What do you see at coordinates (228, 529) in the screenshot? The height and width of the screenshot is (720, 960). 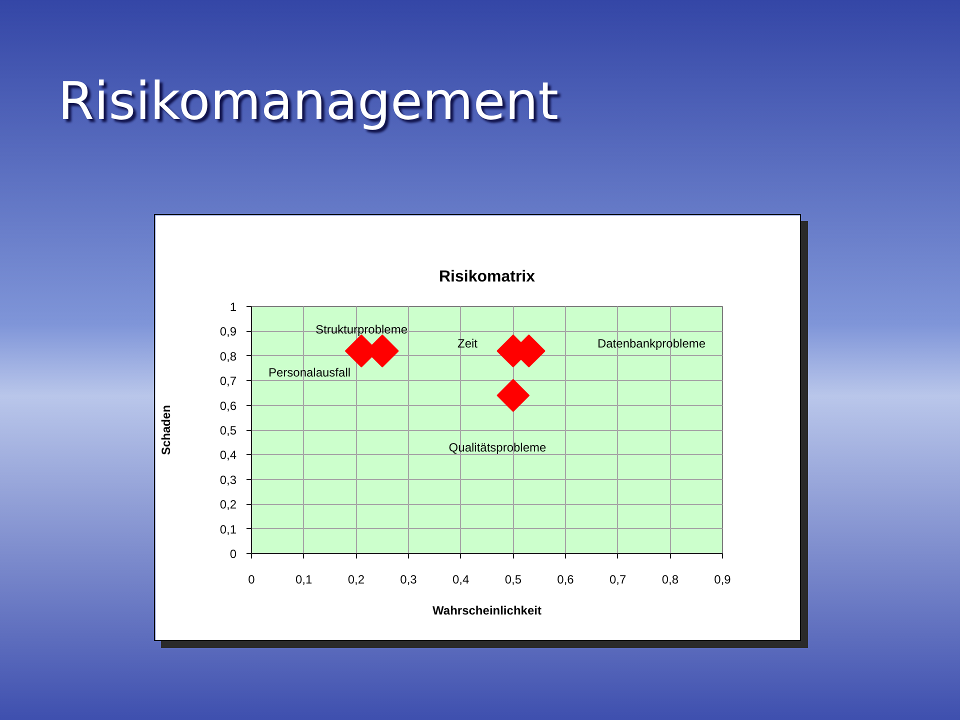 I see `y-tick-label: 0,1` at bounding box center [228, 529].